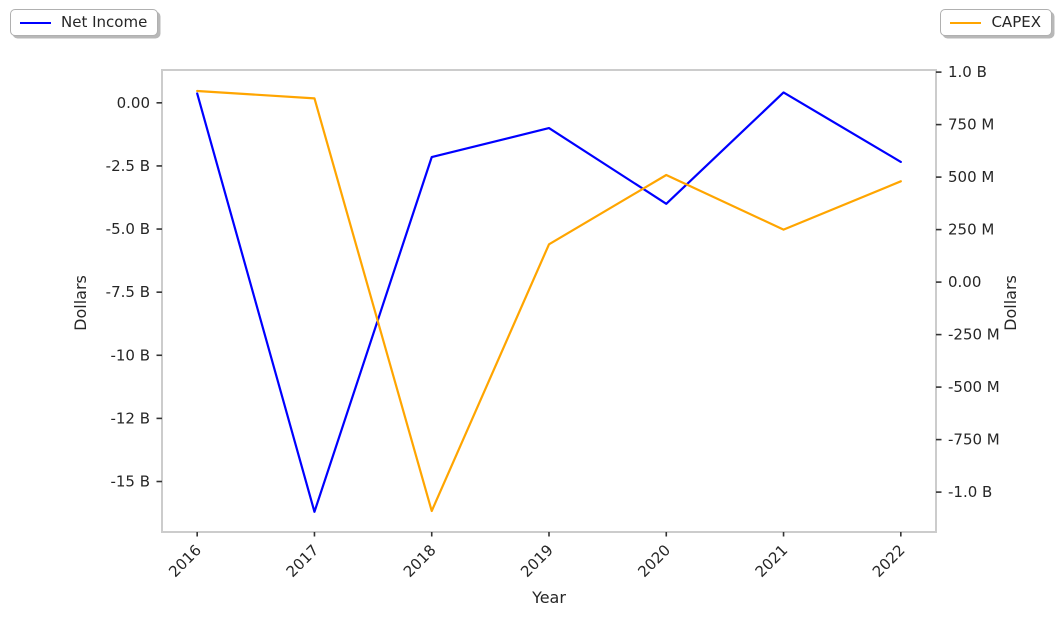  I want to click on y-left-tick-label: -10 B, so click(130, 355).